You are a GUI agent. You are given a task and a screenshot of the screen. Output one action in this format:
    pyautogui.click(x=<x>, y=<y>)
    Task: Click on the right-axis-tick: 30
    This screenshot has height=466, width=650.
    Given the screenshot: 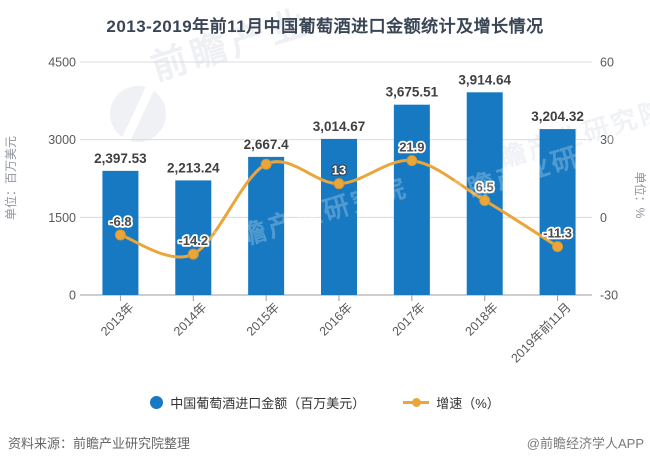 What is the action you would take?
    pyautogui.click(x=607, y=140)
    